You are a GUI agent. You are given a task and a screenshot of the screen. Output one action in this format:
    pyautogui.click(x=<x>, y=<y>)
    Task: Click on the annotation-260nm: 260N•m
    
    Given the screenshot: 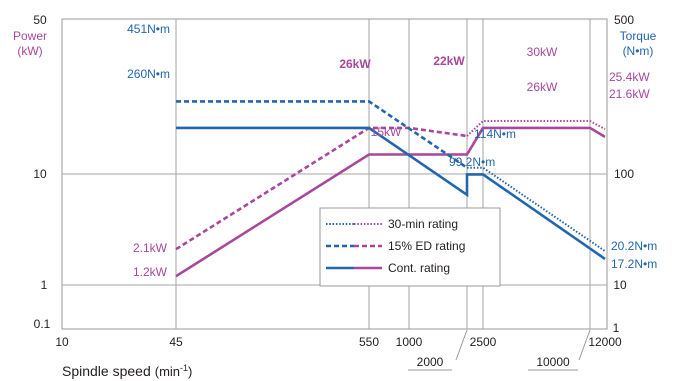 What is the action you would take?
    pyautogui.click(x=148, y=74)
    